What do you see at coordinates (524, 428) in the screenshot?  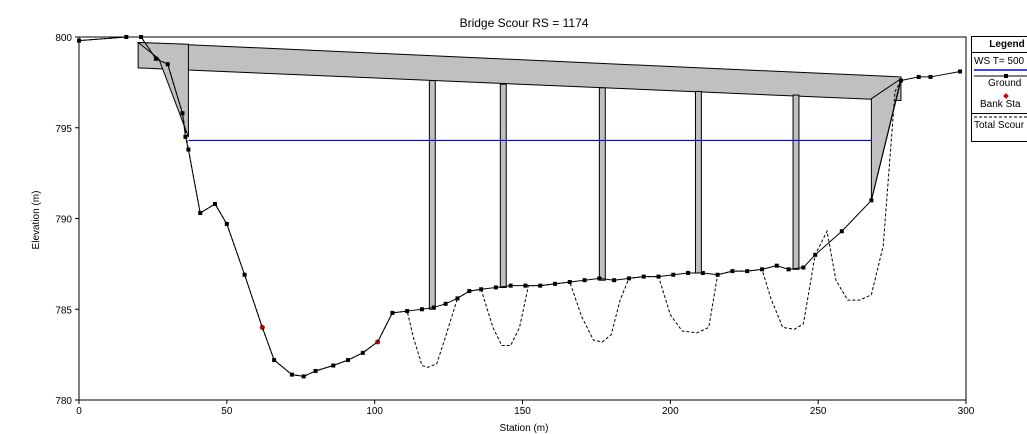 I see `x-axis-label: Station (m)` at bounding box center [524, 428].